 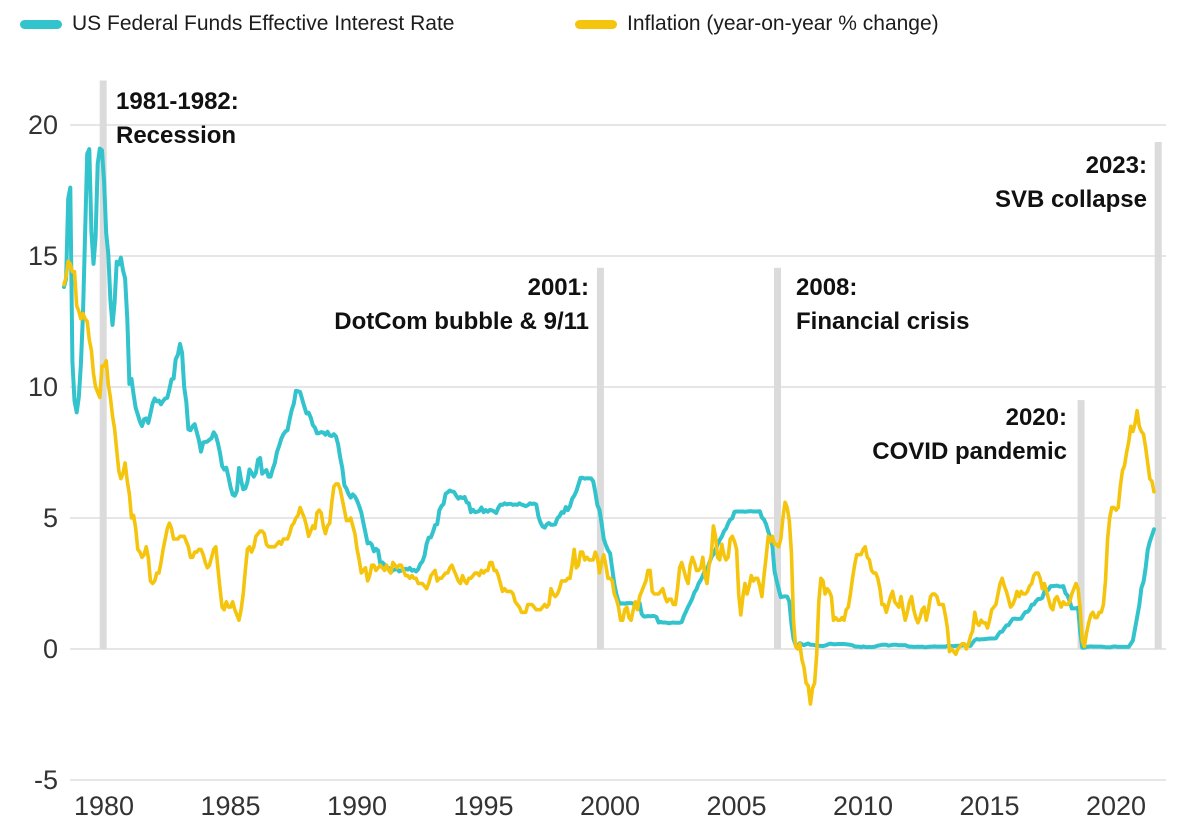 I want to click on x-axis-tick-label: 2005, so click(x=736, y=806).